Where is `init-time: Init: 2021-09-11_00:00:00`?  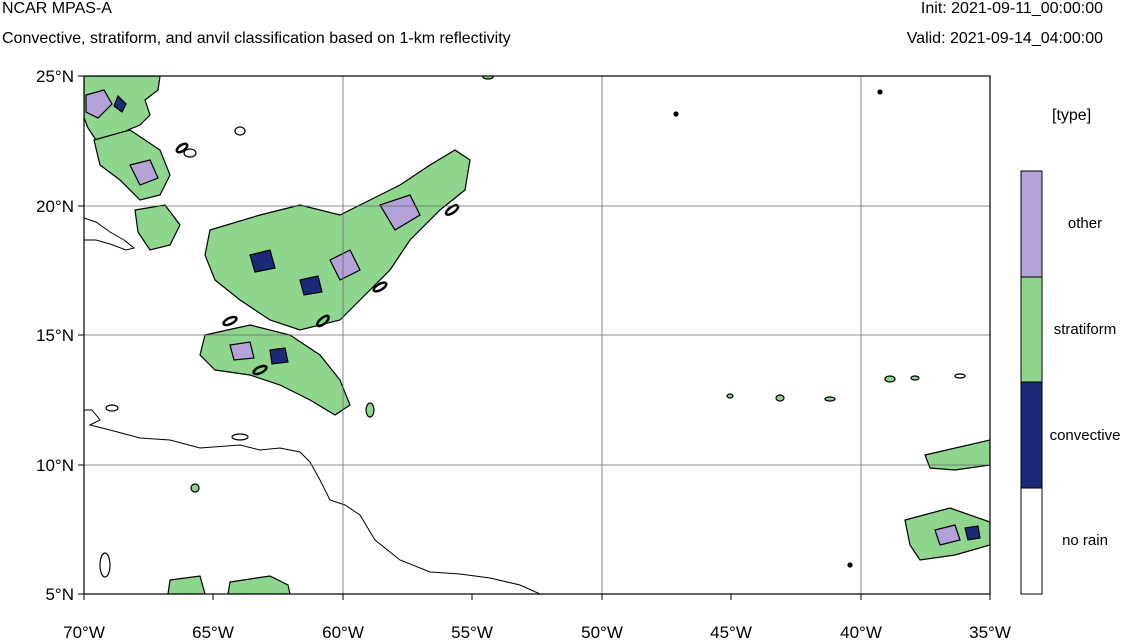
init-time: Init: 2021-09-11_00:00:00 is located at coordinates (1011, 8).